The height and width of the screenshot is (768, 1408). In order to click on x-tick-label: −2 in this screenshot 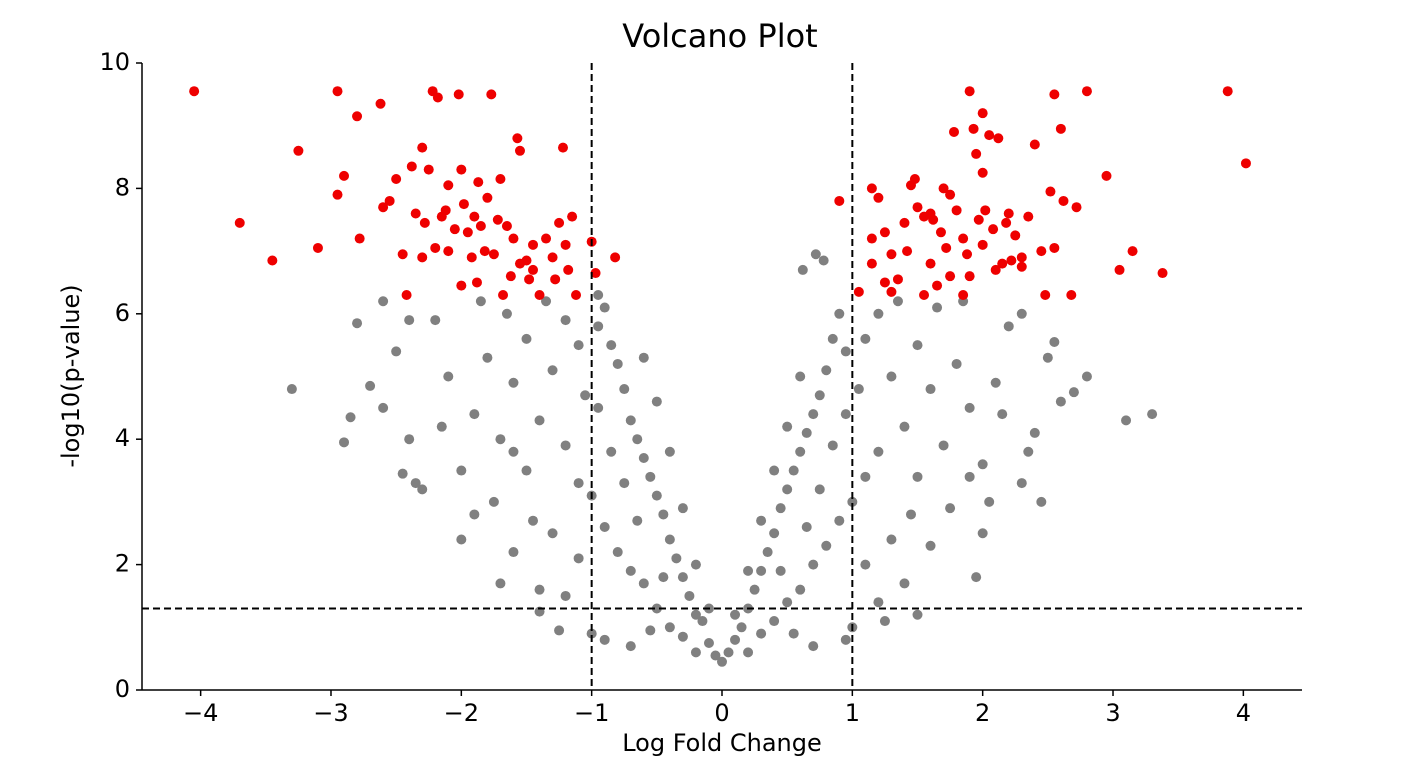, I will do `click(461, 713)`.